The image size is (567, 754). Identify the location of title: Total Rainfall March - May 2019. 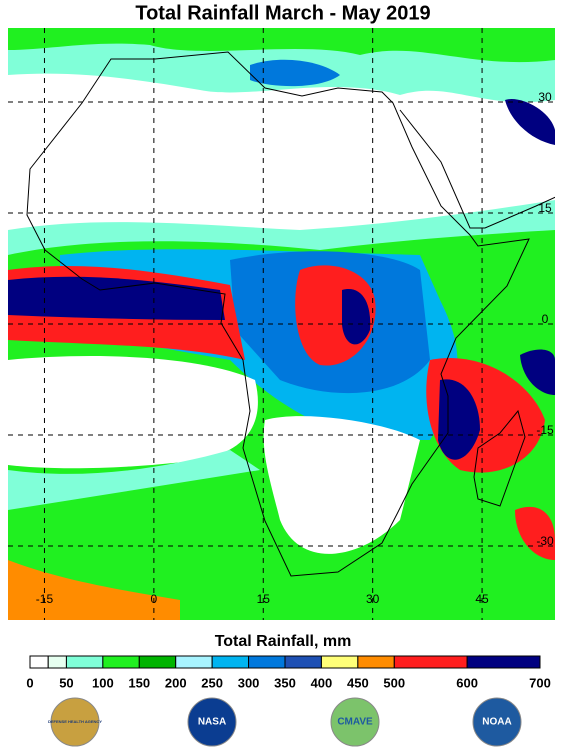
(282, 13).